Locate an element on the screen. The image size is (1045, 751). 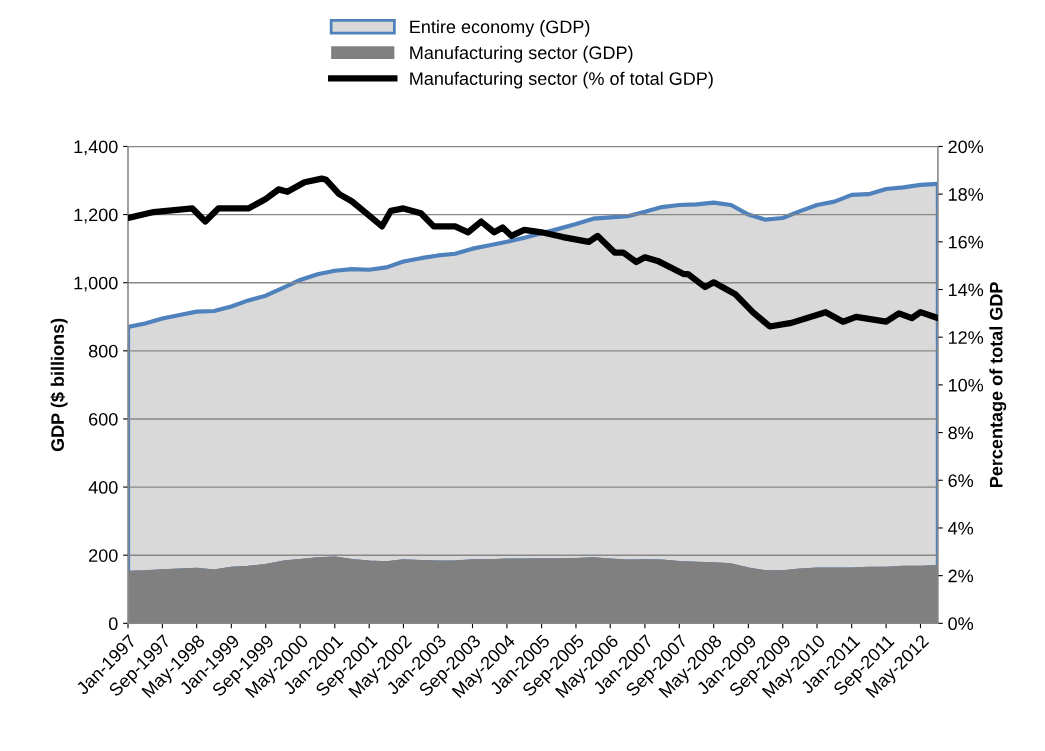
y2-tick-label: 2% is located at coordinates (961, 576).